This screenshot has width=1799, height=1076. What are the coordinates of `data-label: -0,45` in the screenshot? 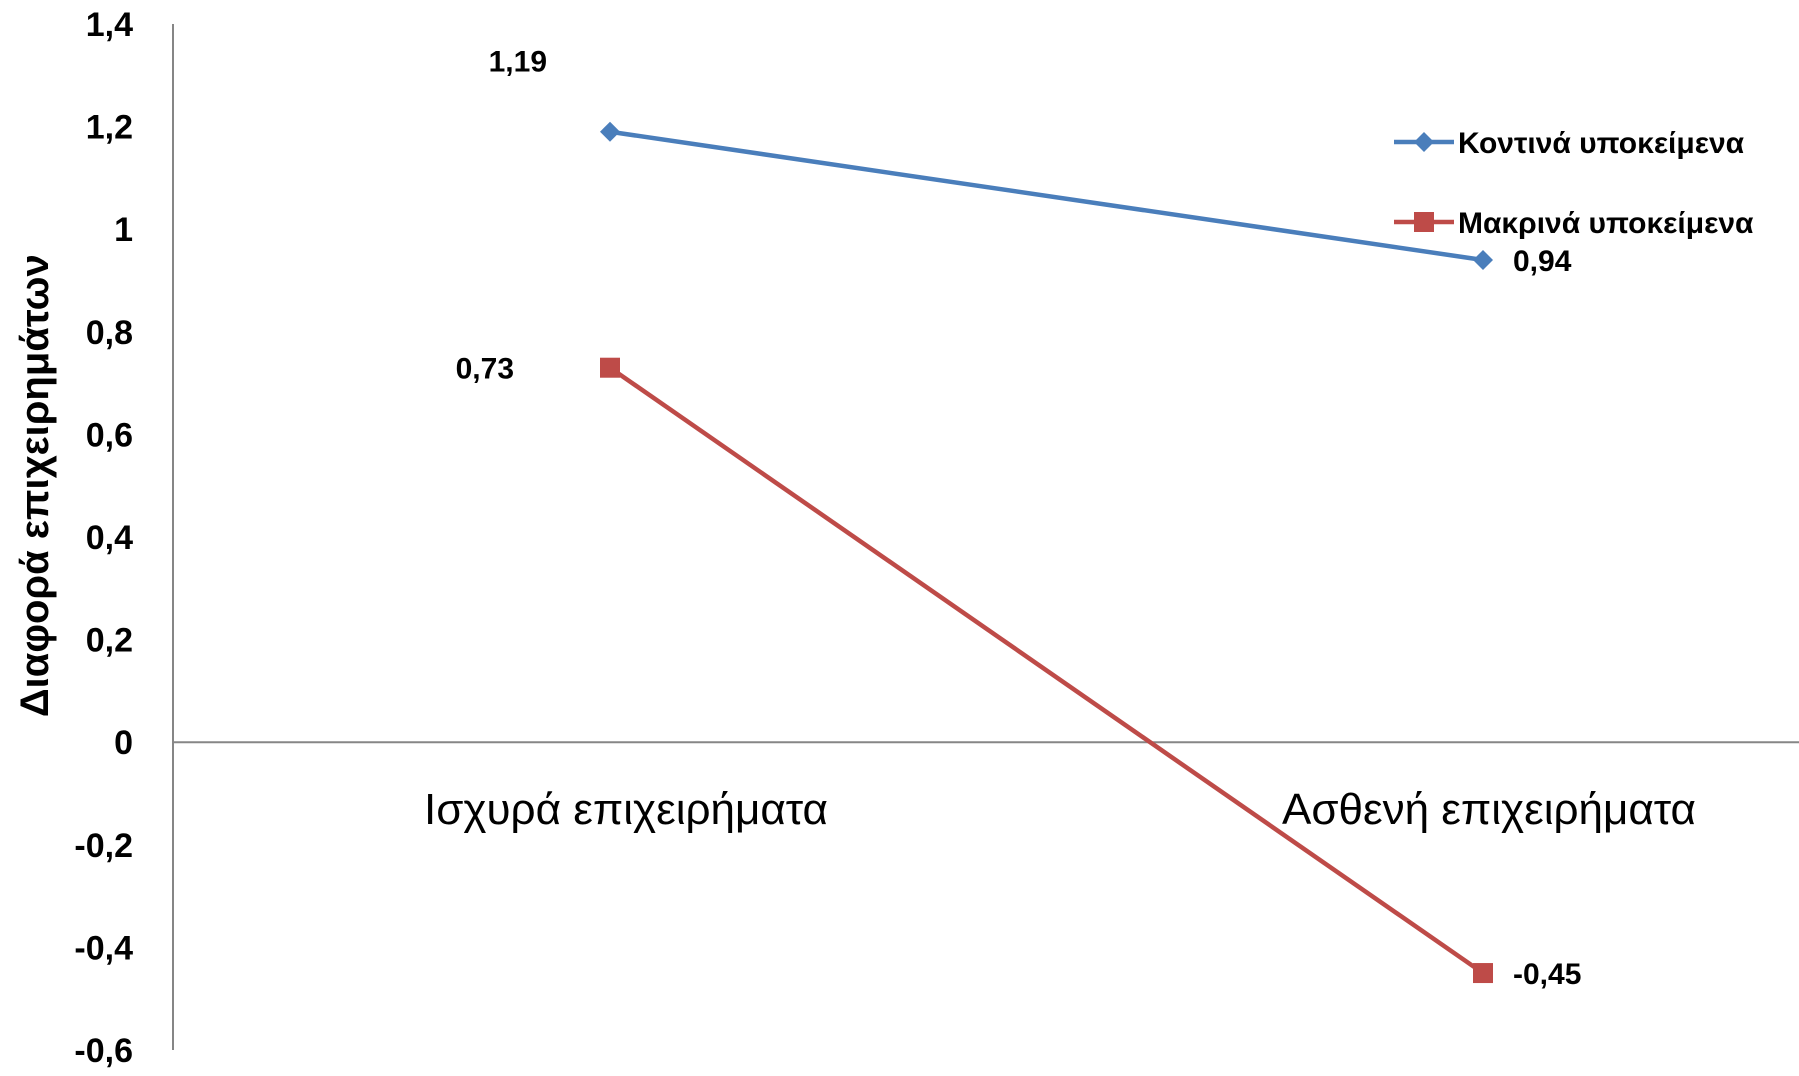 It's located at (1547, 974).